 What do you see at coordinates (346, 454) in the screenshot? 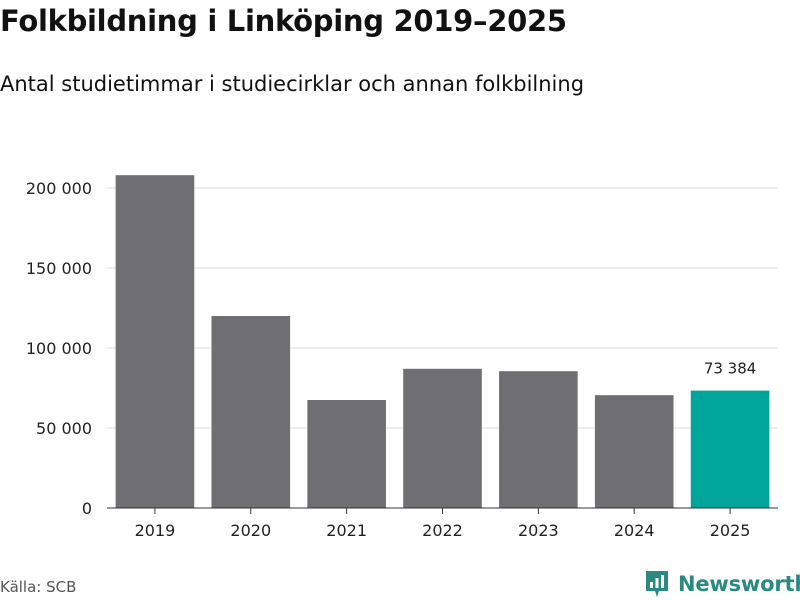
I see `bar-2021` at bounding box center [346, 454].